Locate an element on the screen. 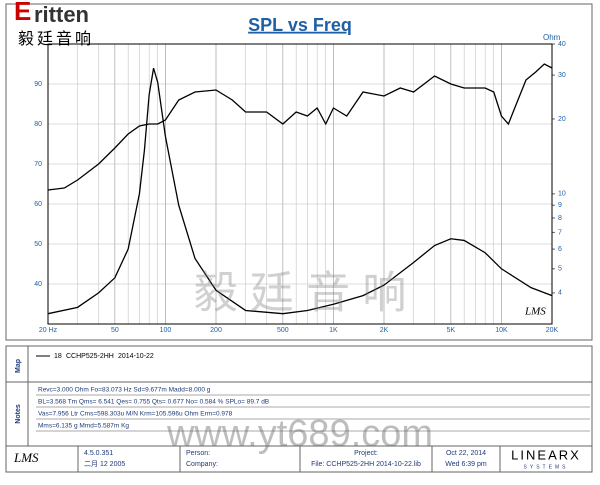 The height and width of the screenshot is (485, 600). brand-logo: LINEARX is located at coordinates (546, 454).